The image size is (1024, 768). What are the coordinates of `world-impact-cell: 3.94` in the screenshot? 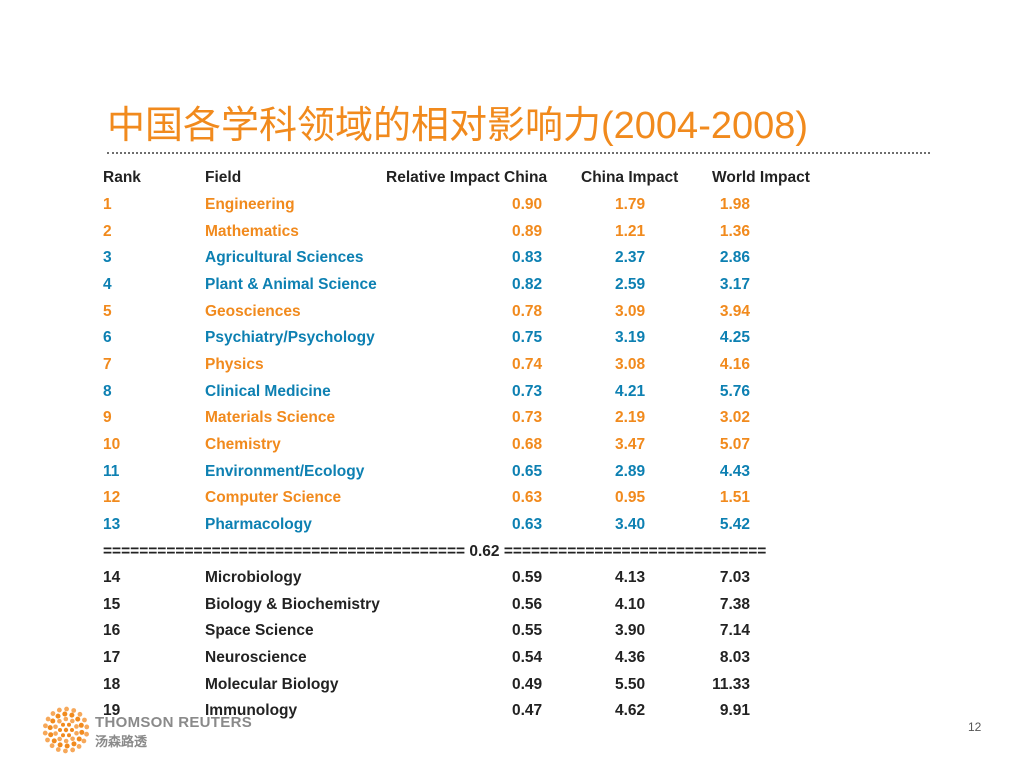 It's located at (734, 311).